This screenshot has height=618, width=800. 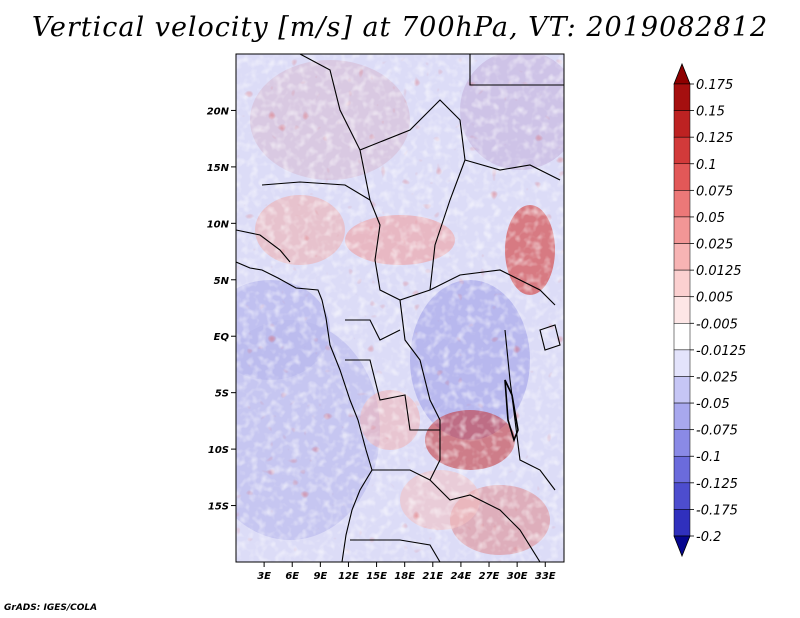 What do you see at coordinates (218, 168) in the screenshot?
I see `lat-tick-label: 15N` at bounding box center [218, 168].